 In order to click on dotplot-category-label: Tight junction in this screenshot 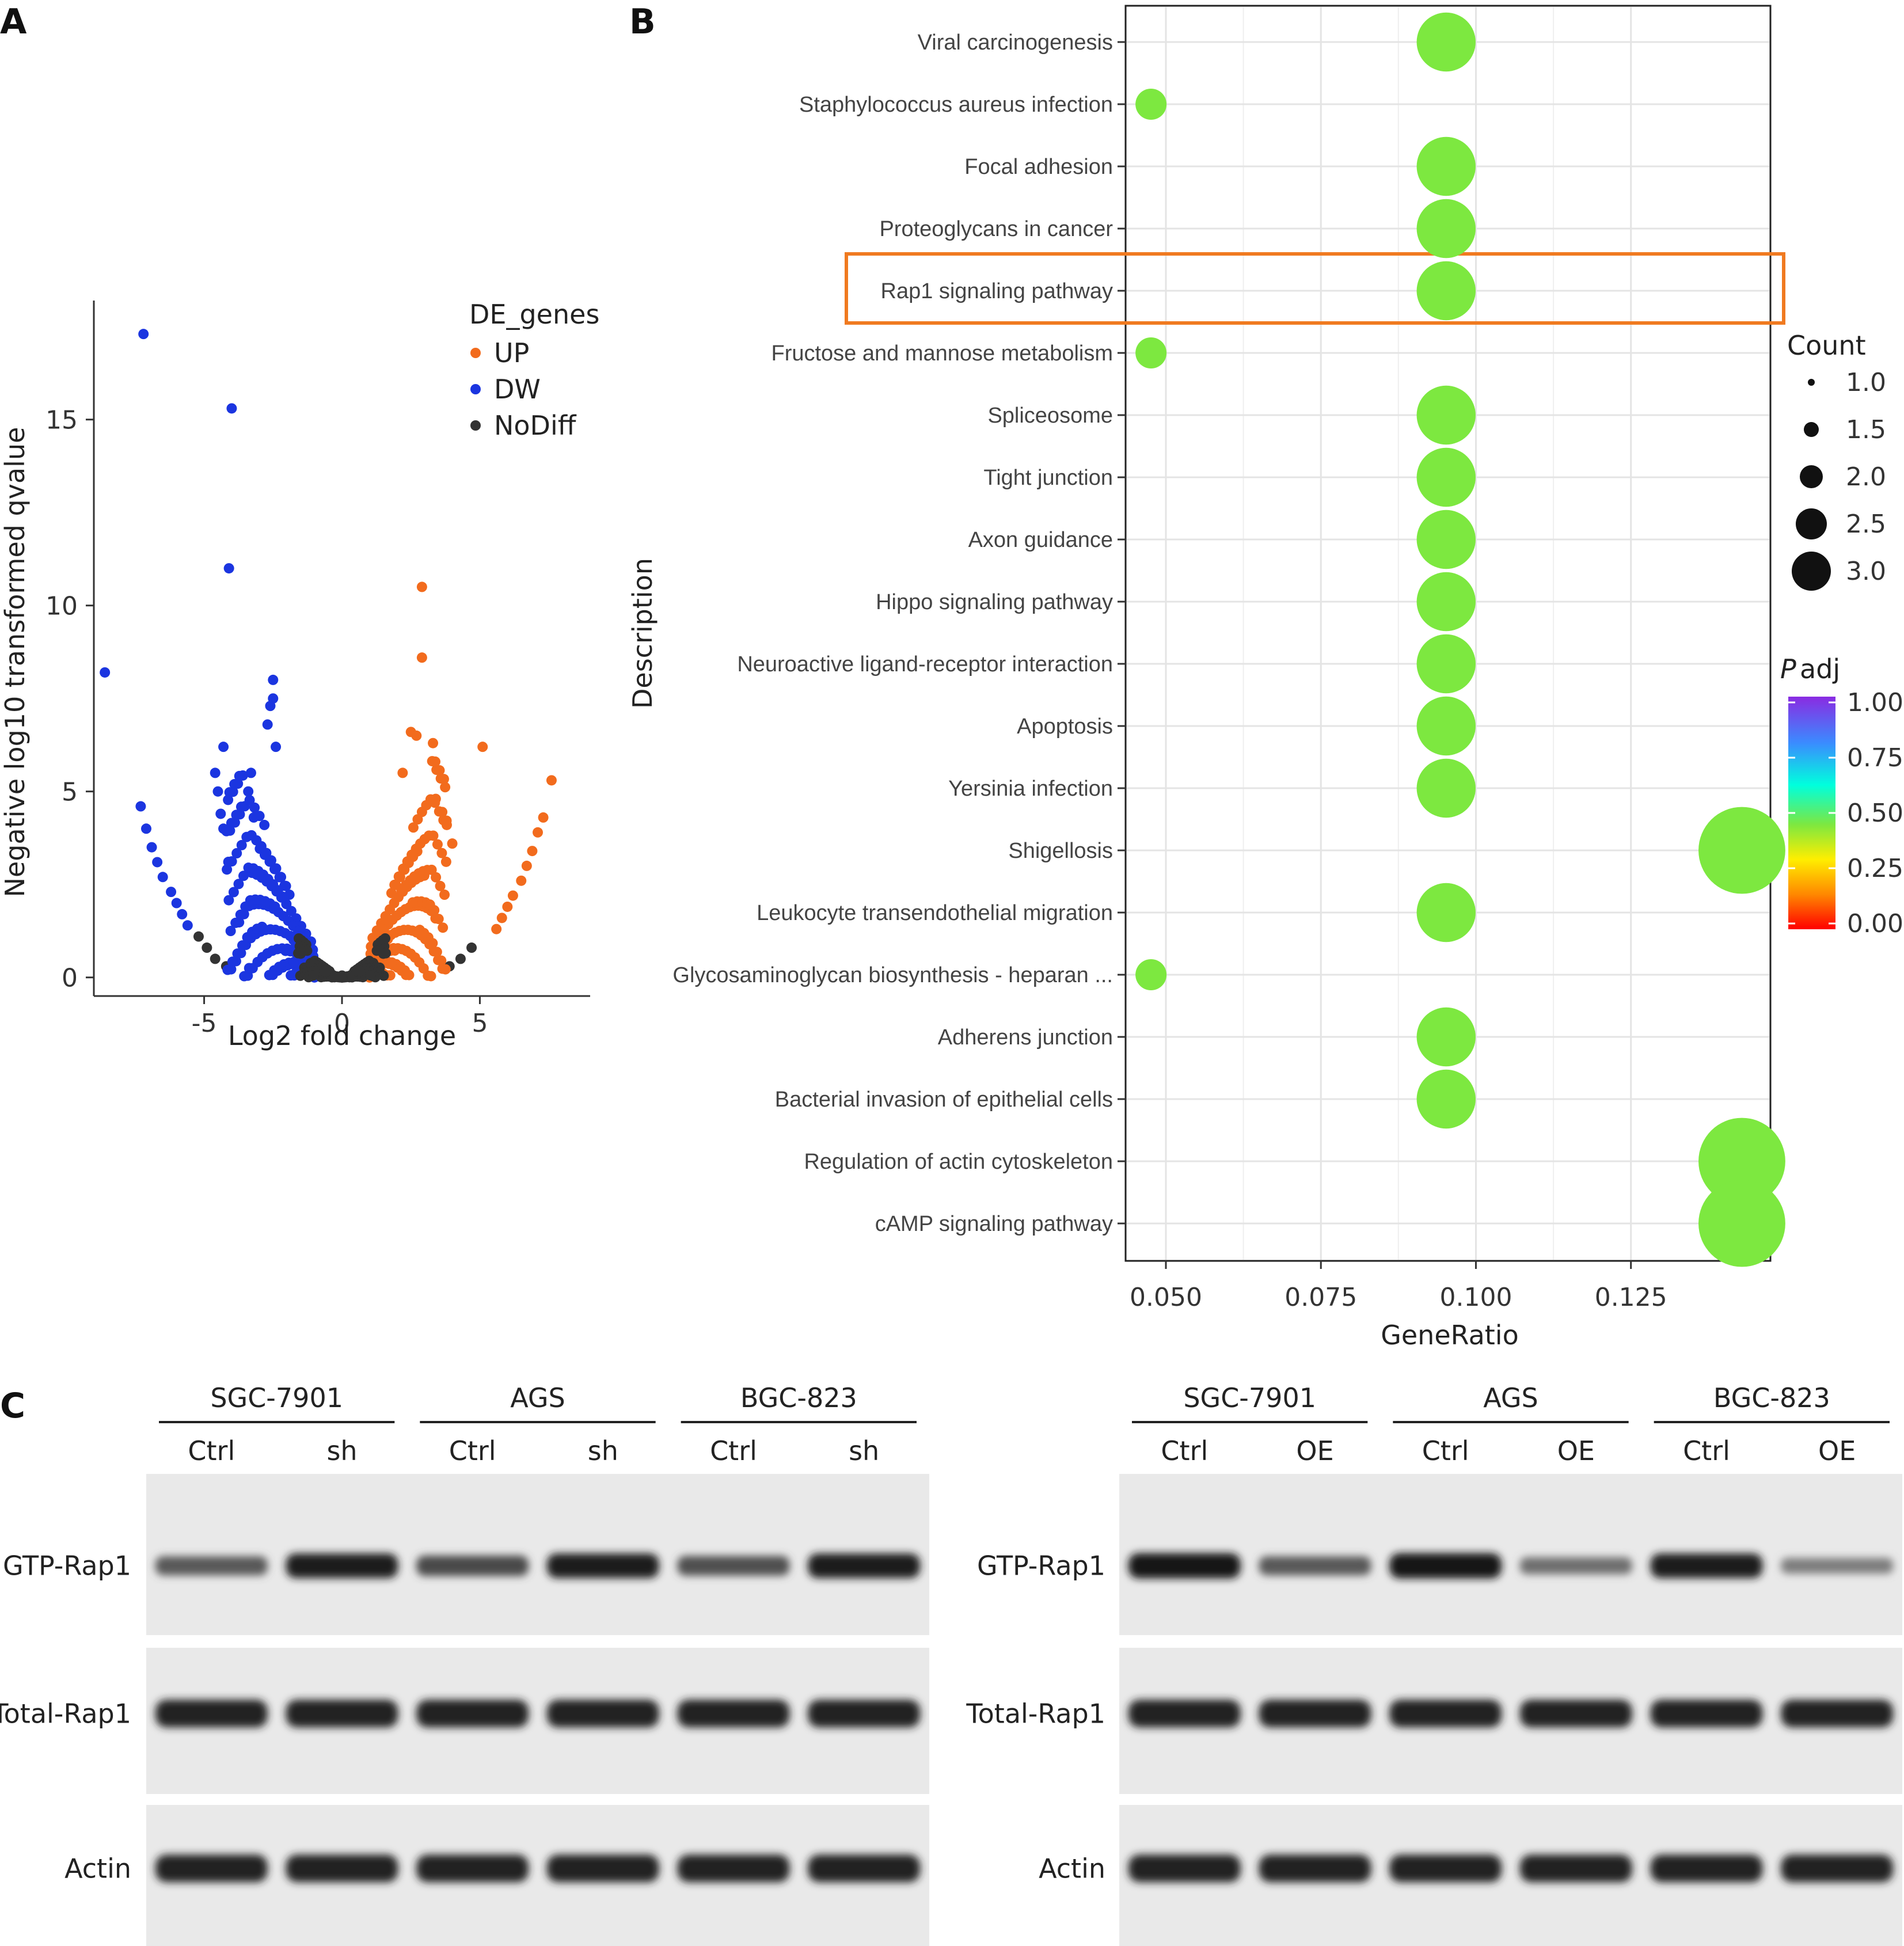, I will do `click(1048, 478)`.